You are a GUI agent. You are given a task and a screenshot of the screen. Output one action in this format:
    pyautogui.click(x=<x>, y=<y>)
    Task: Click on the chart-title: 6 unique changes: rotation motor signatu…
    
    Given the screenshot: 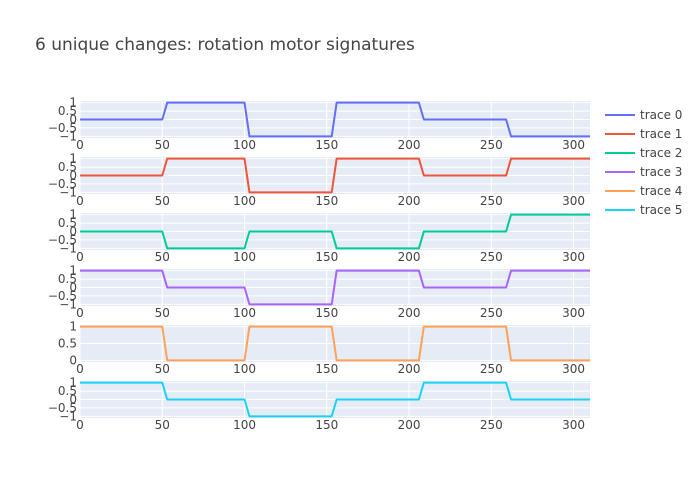 What is the action you would take?
    pyautogui.click(x=225, y=45)
    